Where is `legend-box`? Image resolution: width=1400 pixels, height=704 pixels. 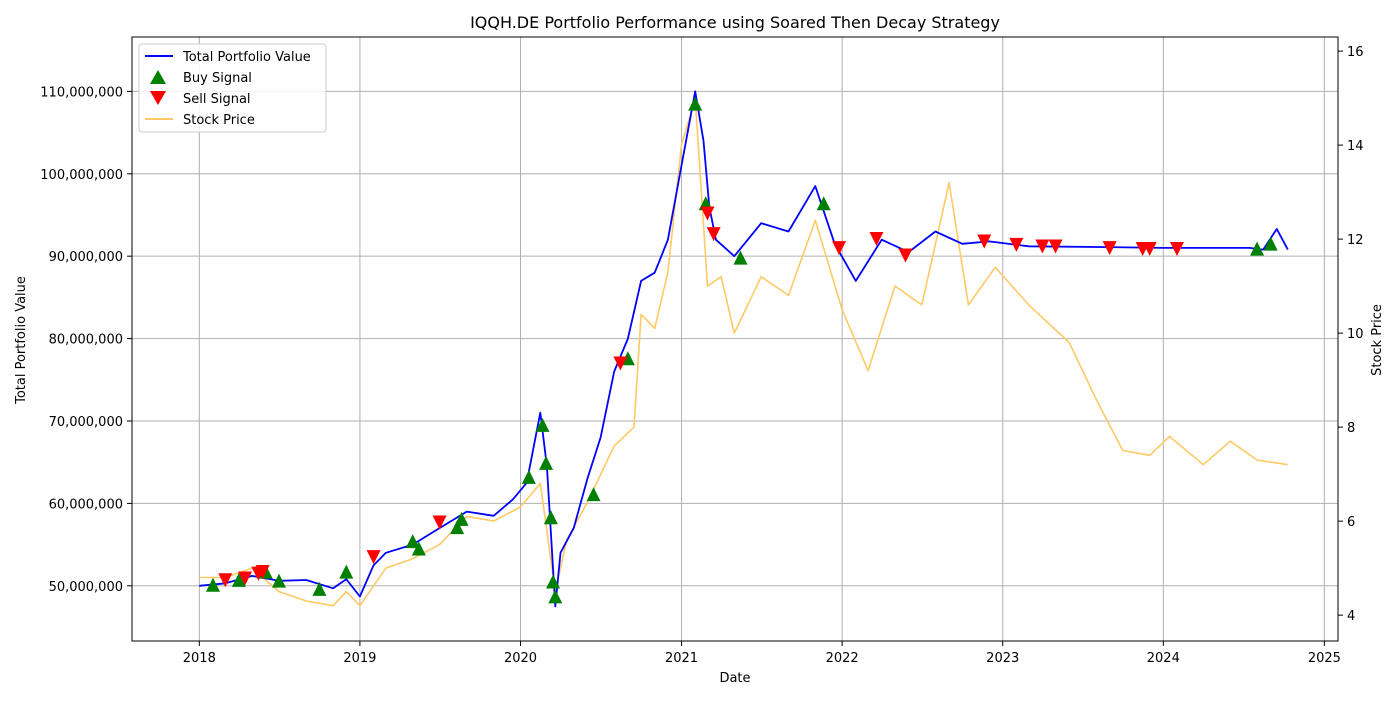 legend-box is located at coordinates (232, 88).